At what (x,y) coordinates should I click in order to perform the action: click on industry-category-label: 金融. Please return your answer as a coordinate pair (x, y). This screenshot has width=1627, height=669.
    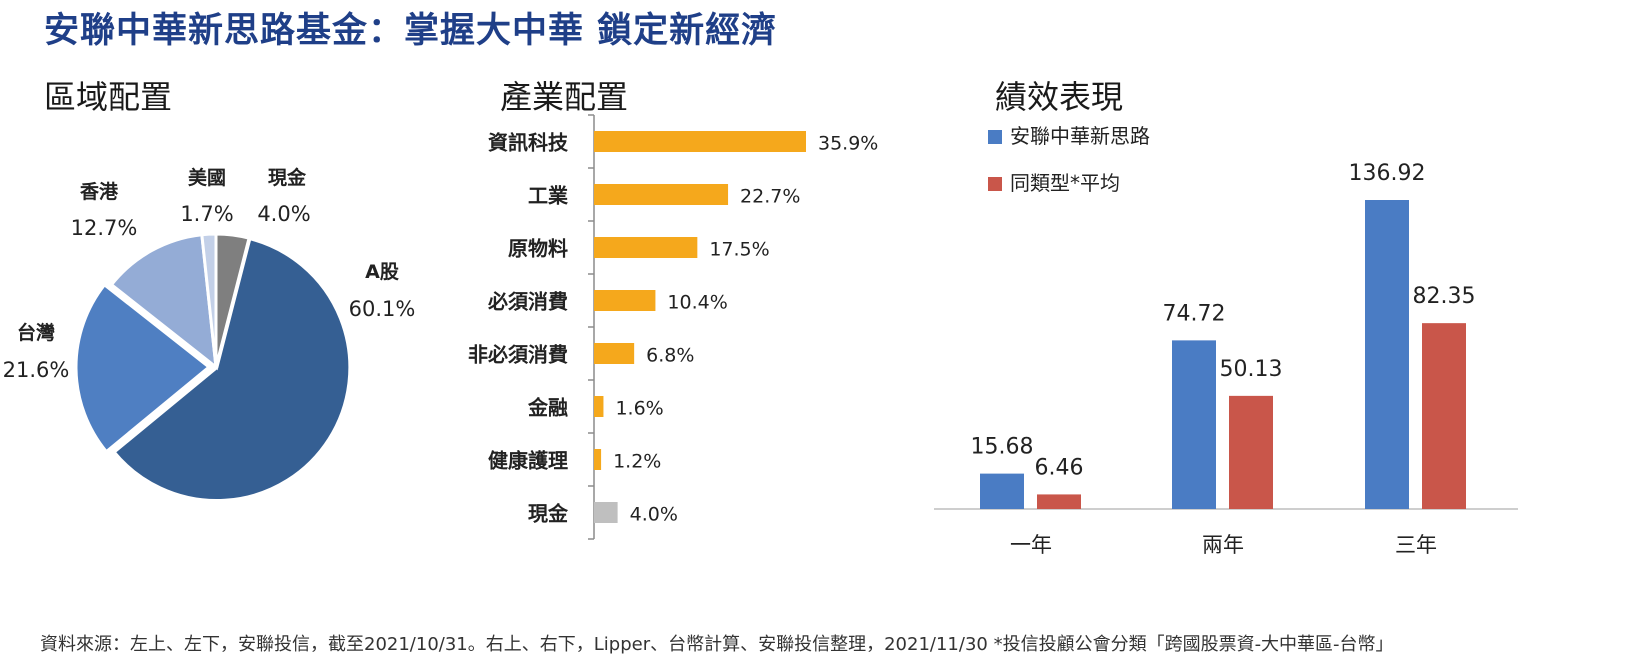
    Looking at the image, I should click on (547, 408).